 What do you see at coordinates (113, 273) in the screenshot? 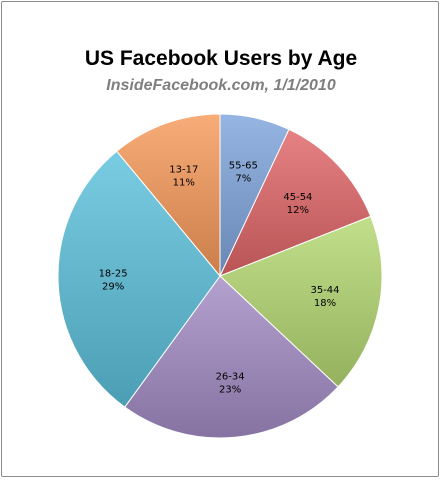
I see `slice-label-18-25: 18-25` at bounding box center [113, 273].